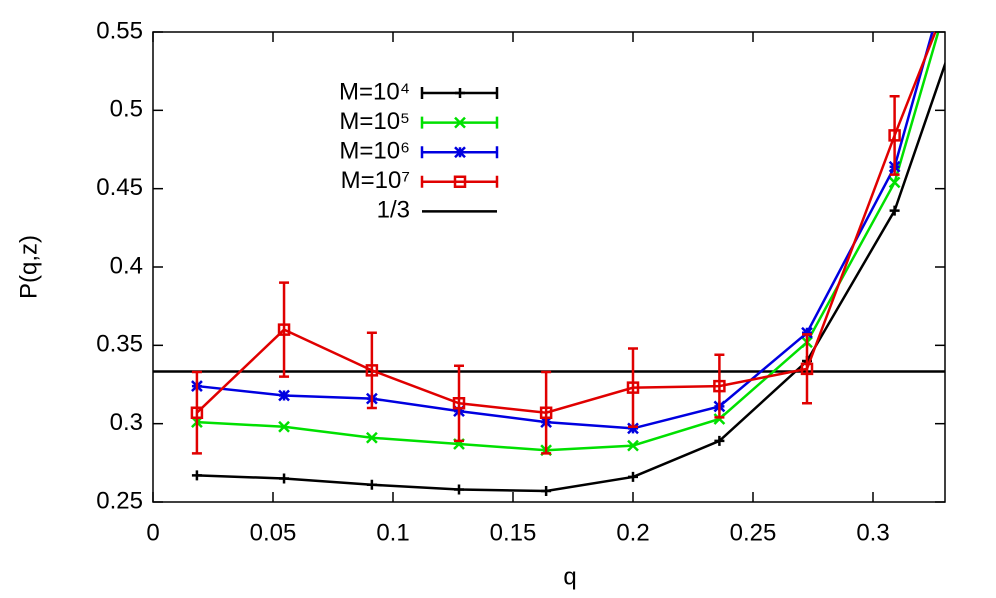 This screenshot has height=598, width=996. What do you see at coordinates (753, 532) in the screenshot?
I see `x-tick-label: 0.25` at bounding box center [753, 532].